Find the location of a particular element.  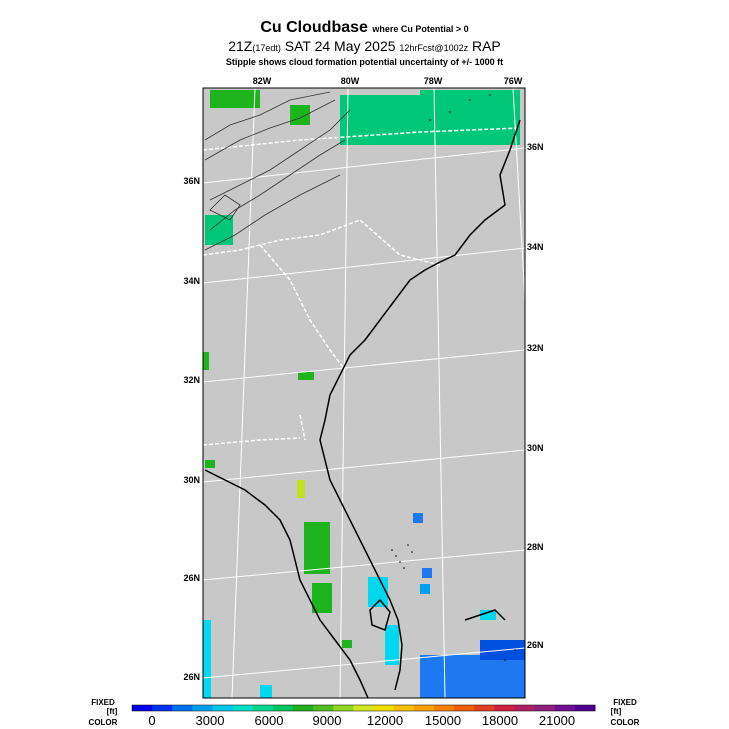

border-fl-ga2 is located at coordinates (302, 427).